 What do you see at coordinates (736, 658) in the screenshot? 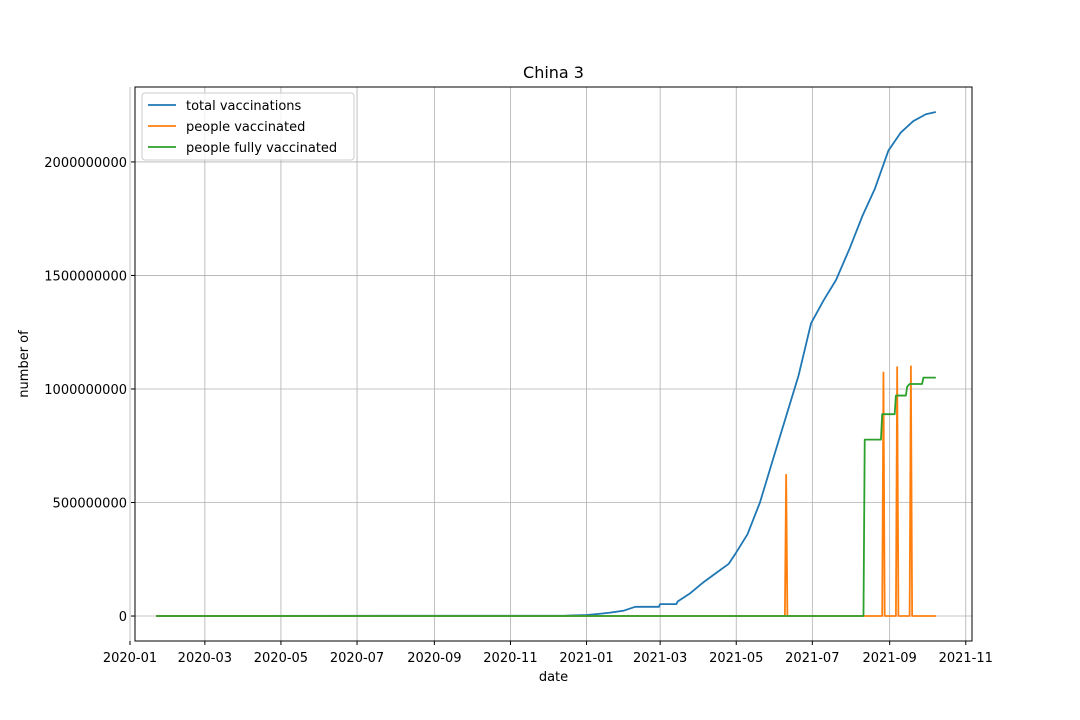
I see `x-tick-label: 2021-05` at bounding box center [736, 658].